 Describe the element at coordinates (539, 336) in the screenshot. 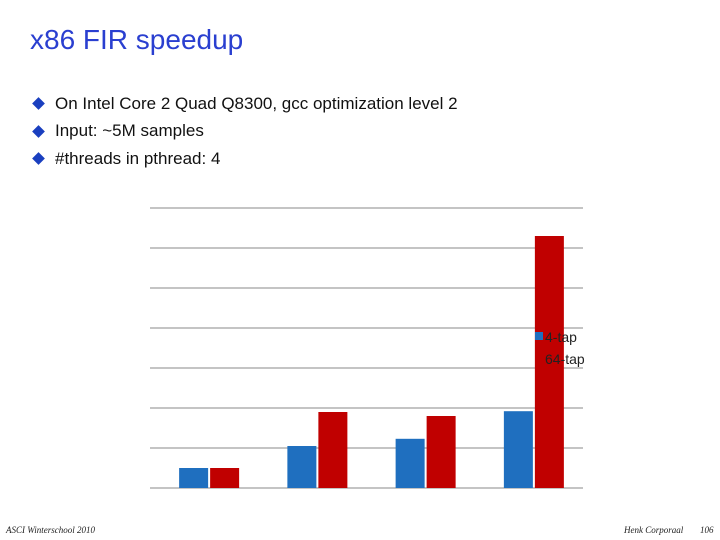

I see `legend-swatch` at that location.